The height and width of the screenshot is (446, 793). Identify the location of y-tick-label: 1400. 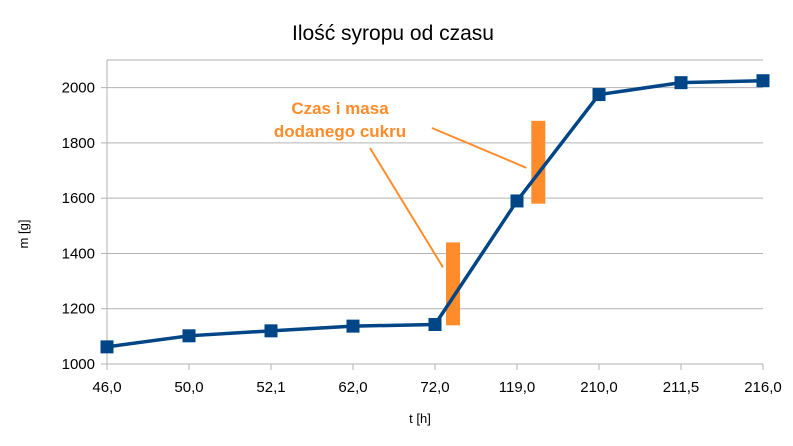
(78, 253).